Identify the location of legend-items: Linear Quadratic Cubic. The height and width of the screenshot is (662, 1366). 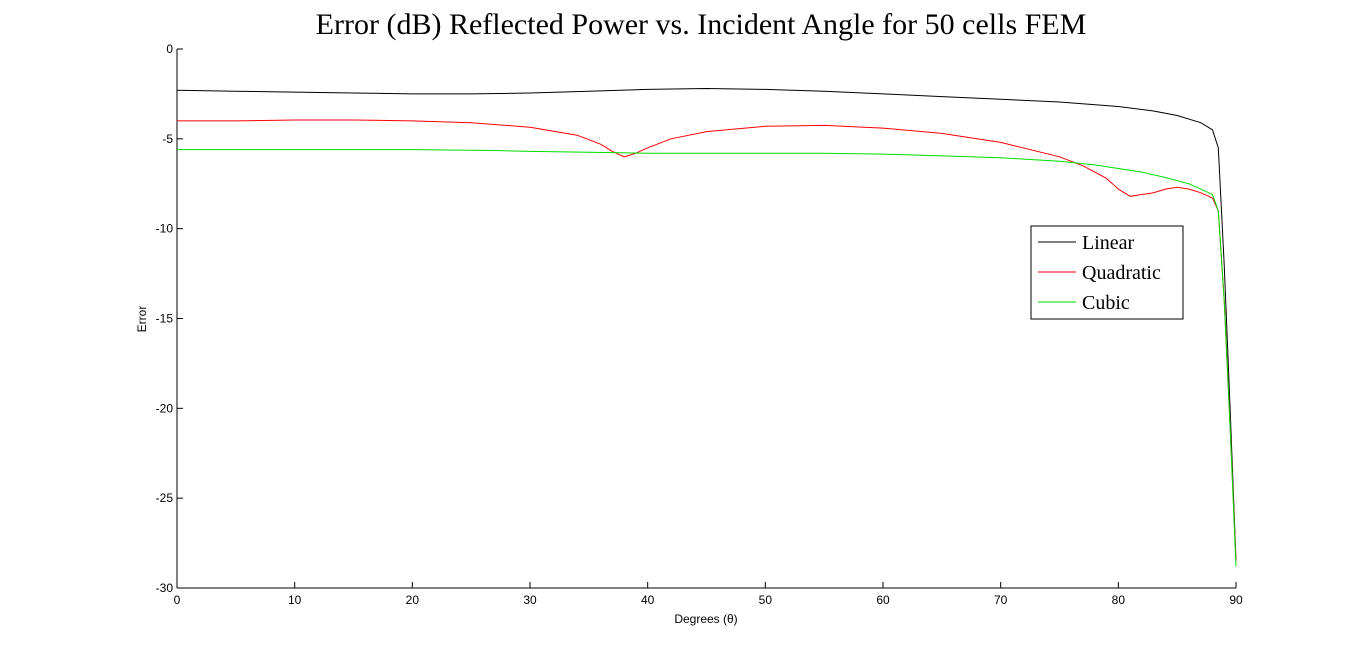
(1099, 273).